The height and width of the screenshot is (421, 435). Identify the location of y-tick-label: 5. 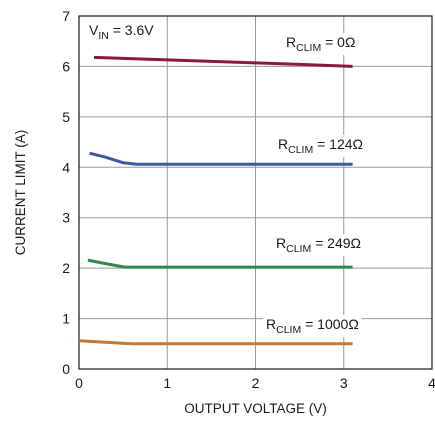
(66, 117).